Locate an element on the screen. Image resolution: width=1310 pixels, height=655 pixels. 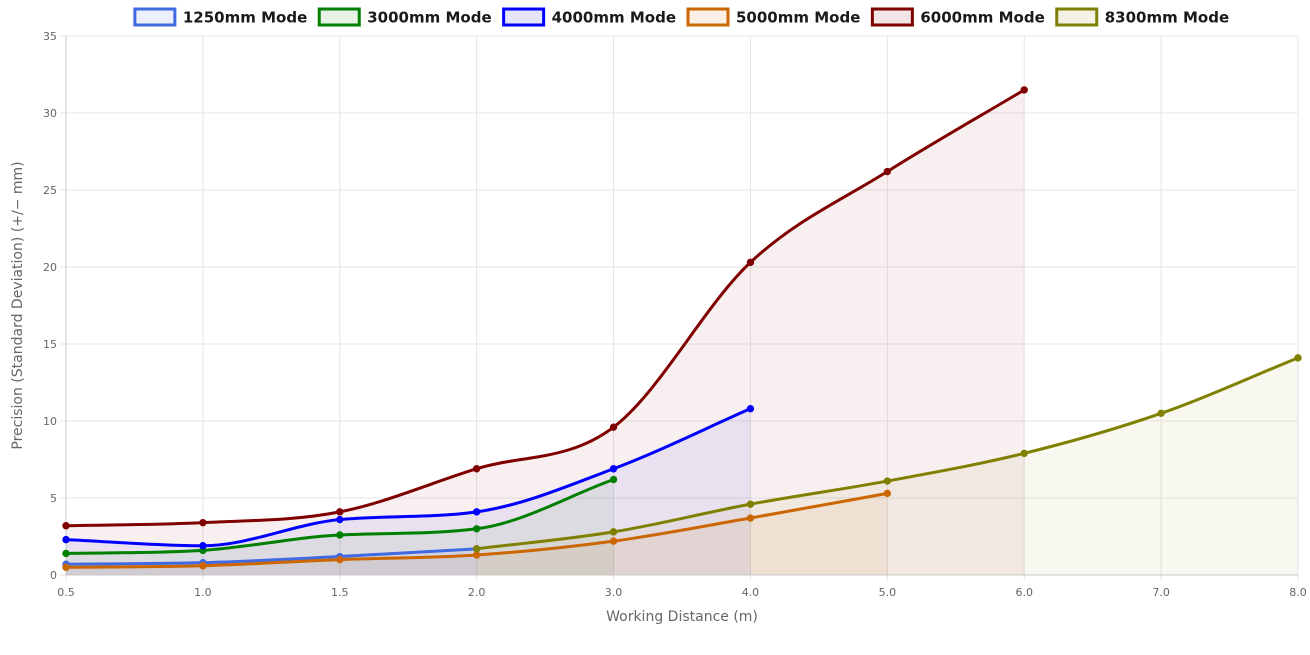
x-tick-label: 5.0 is located at coordinates (888, 592).